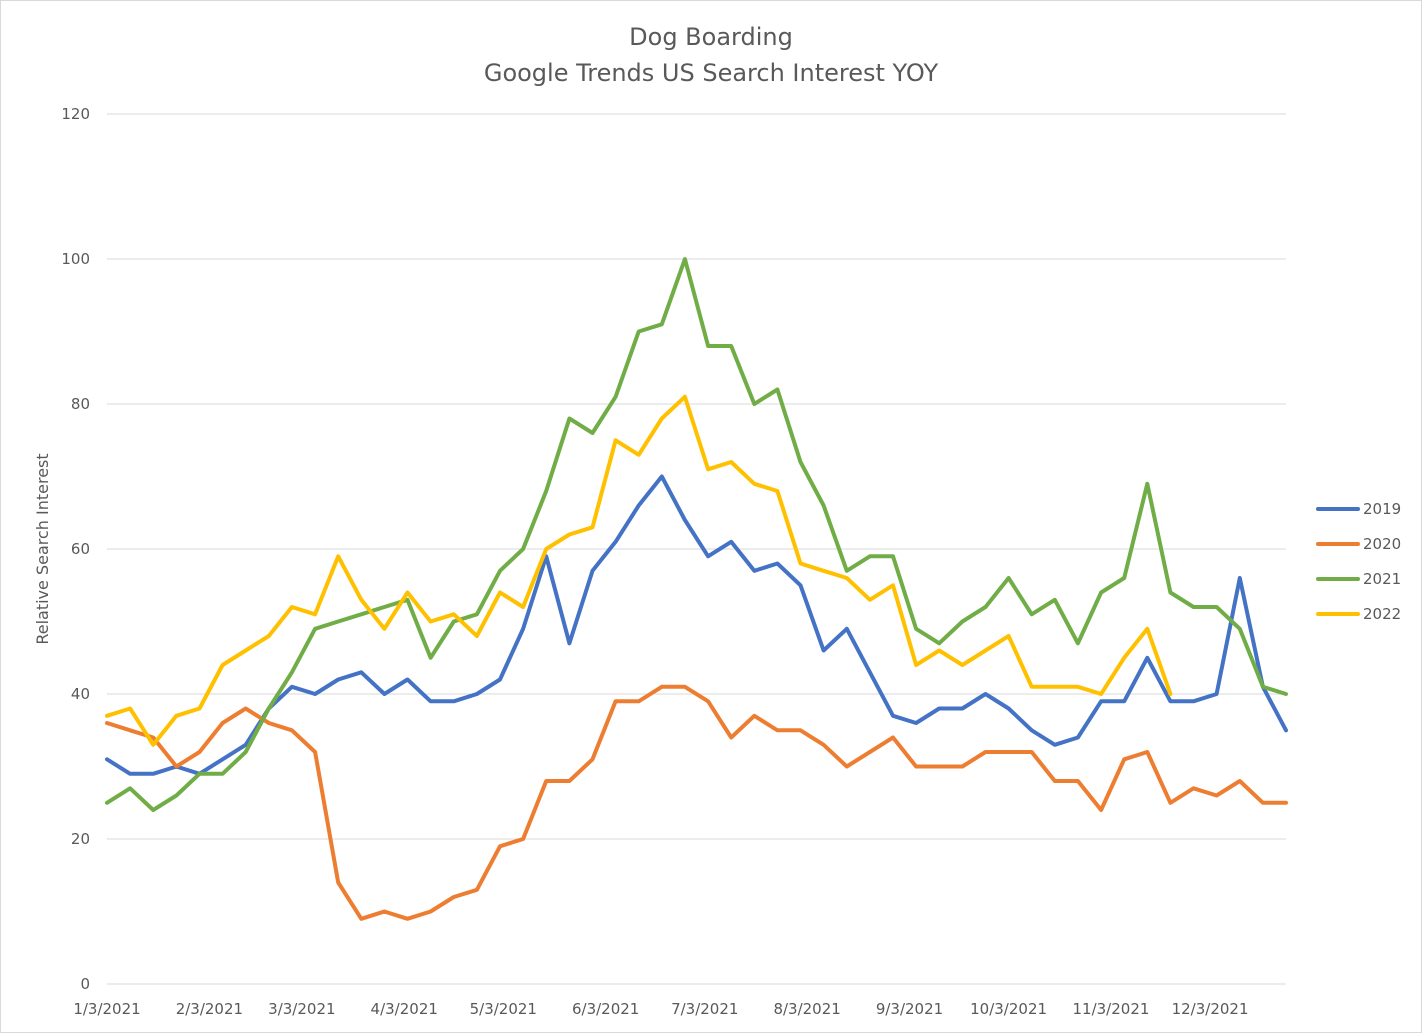  Describe the element at coordinates (80, 839) in the screenshot. I see `y-tick-label: 20` at that location.